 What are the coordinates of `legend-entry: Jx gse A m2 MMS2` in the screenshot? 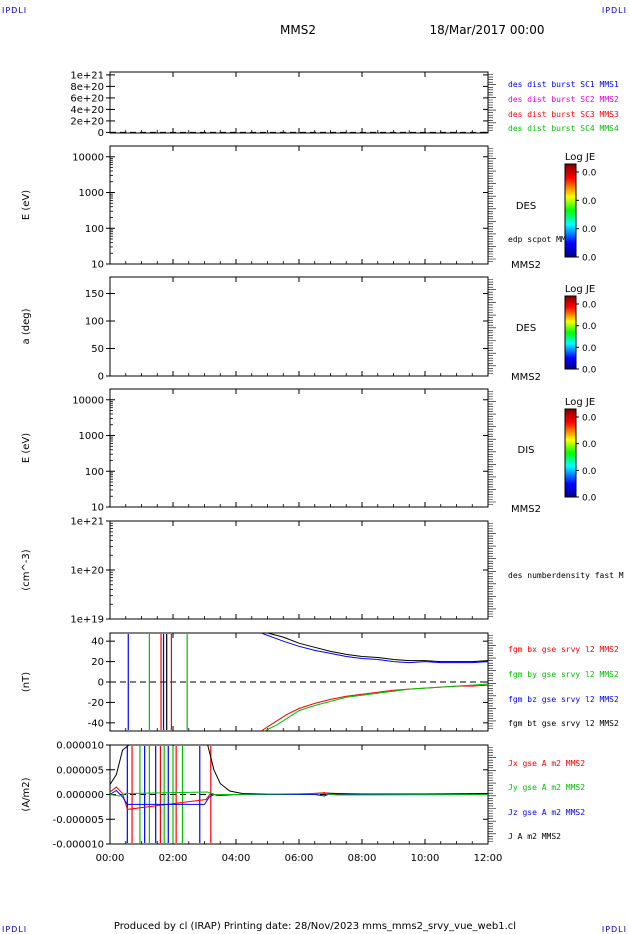 It's located at (546, 763).